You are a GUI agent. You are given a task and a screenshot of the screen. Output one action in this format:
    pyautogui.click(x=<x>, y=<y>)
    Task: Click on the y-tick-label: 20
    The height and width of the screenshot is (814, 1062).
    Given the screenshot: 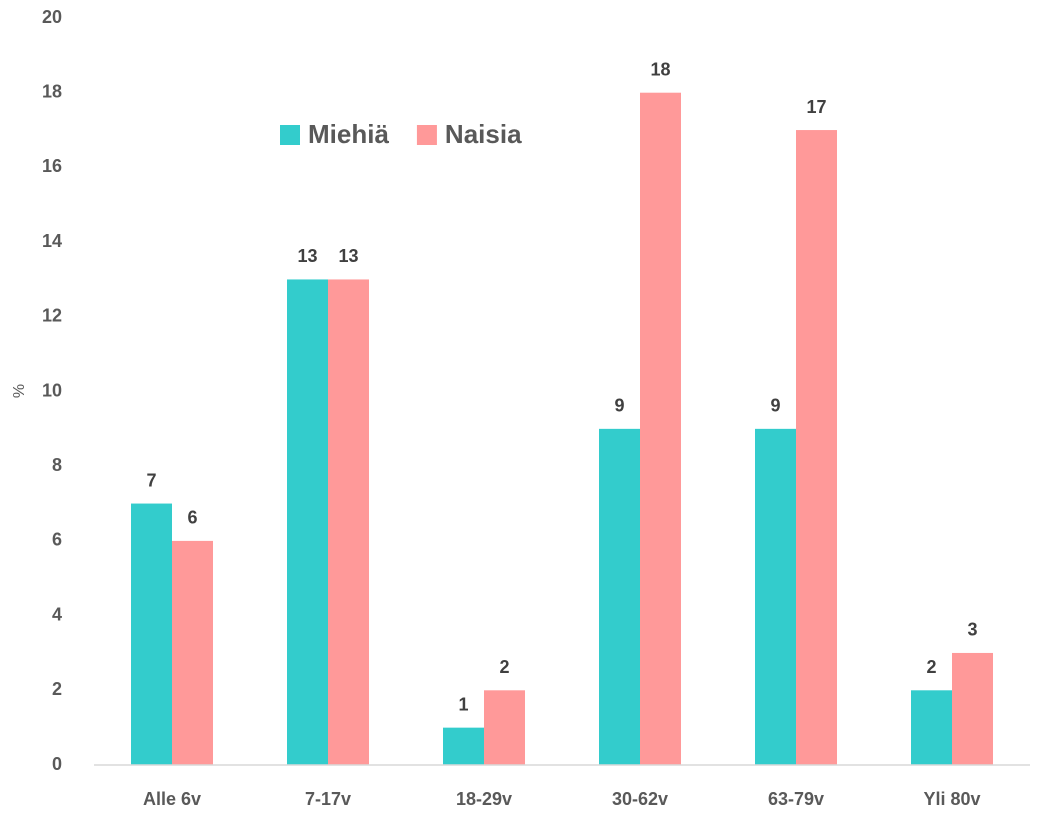 What is the action you would take?
    pyautogui.click(x=52, y=17)
    